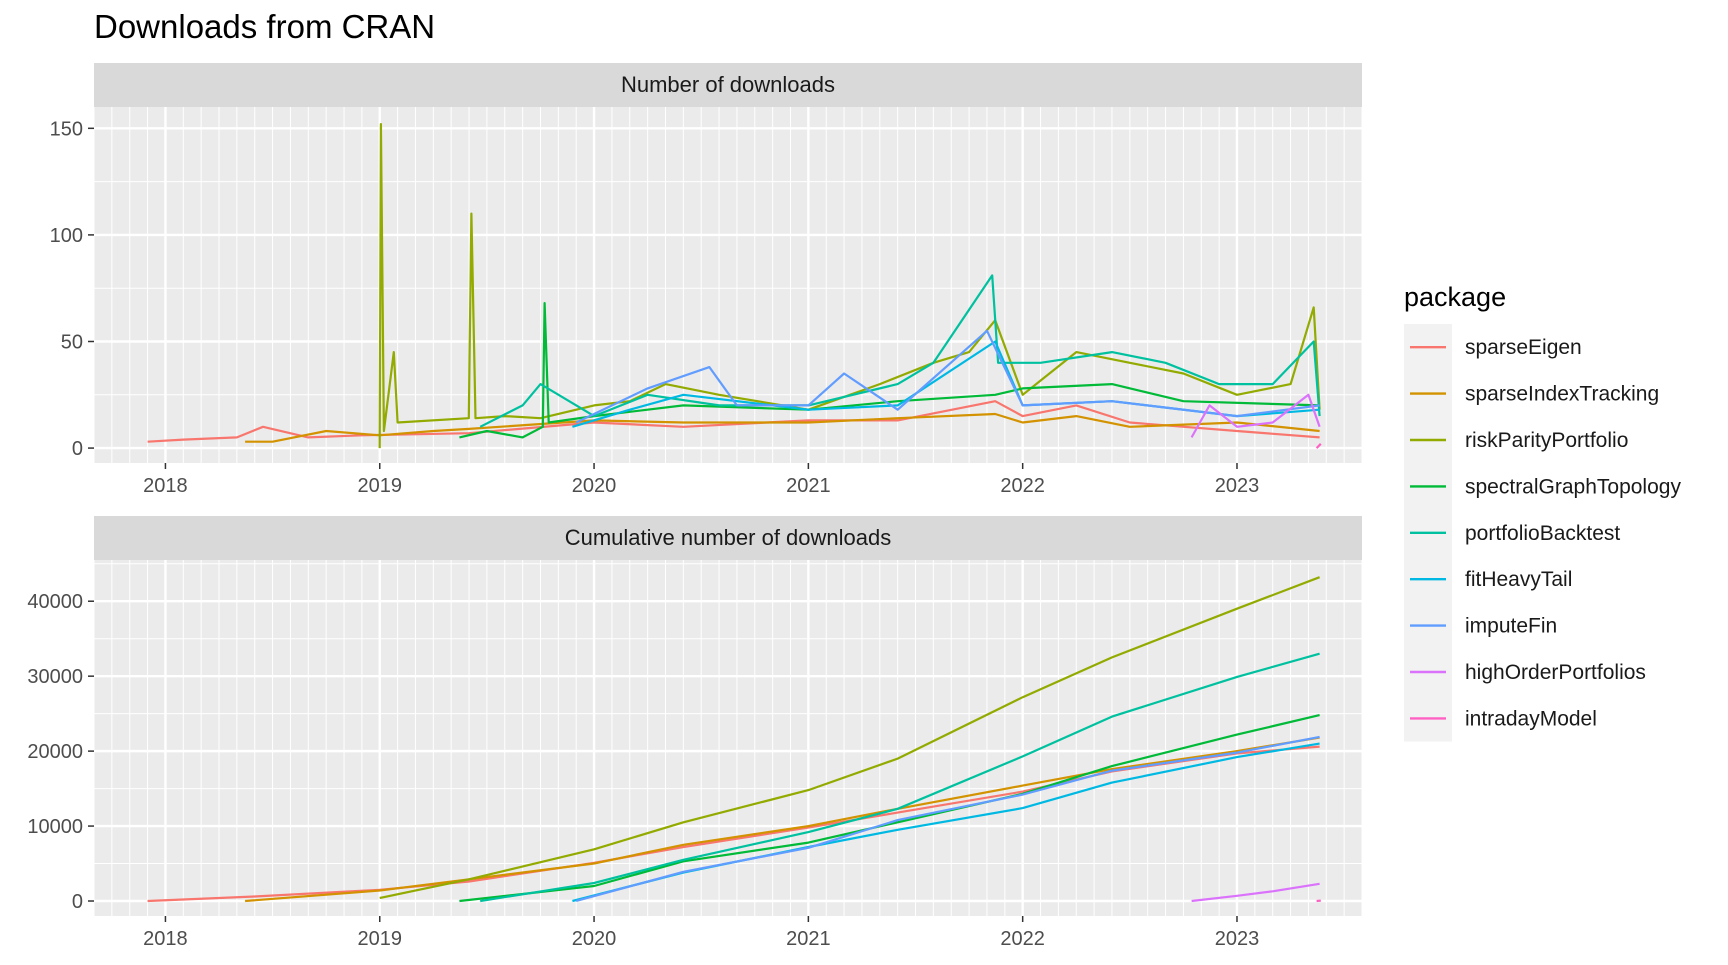 This screenshot has width=1728, height=965. What do you see at coordinates (1518, 579) in the screenshot?
I see `legend-label-fitHeavyTail: fitHeavyTail` at bounding box center [1518, 579].